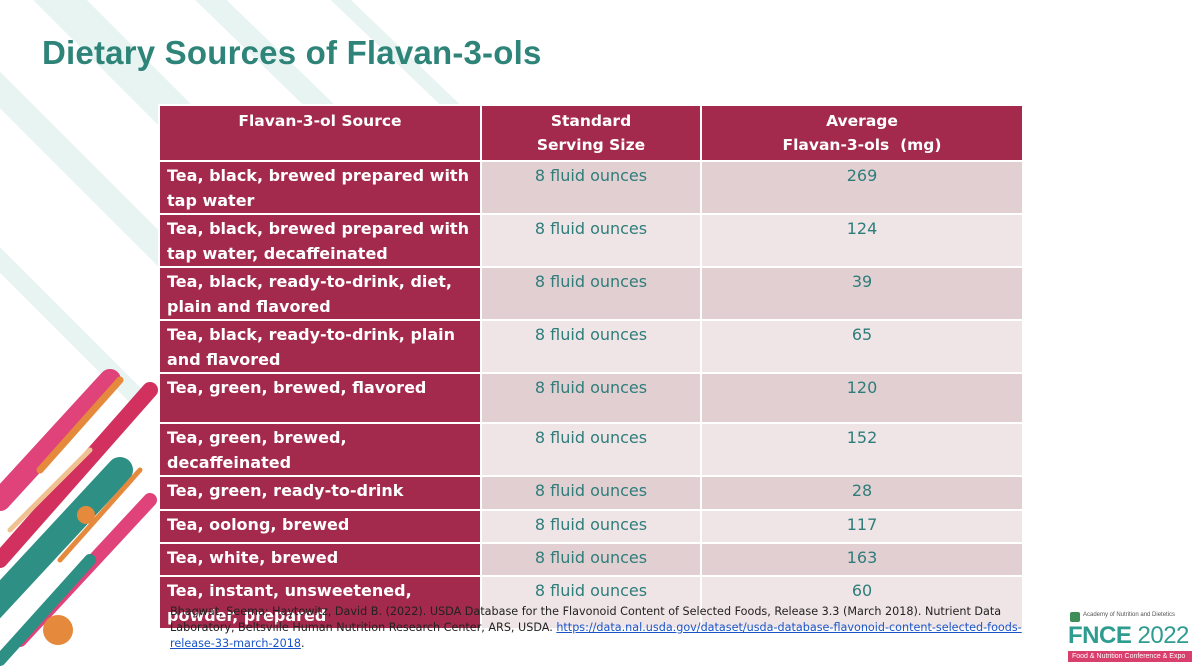  What do you see at coordinates (1129, 615) in the screenshot?
I see `academy-logo-text: Academy of Nutrition and Dietetics` at bounding box center [1129, 615].